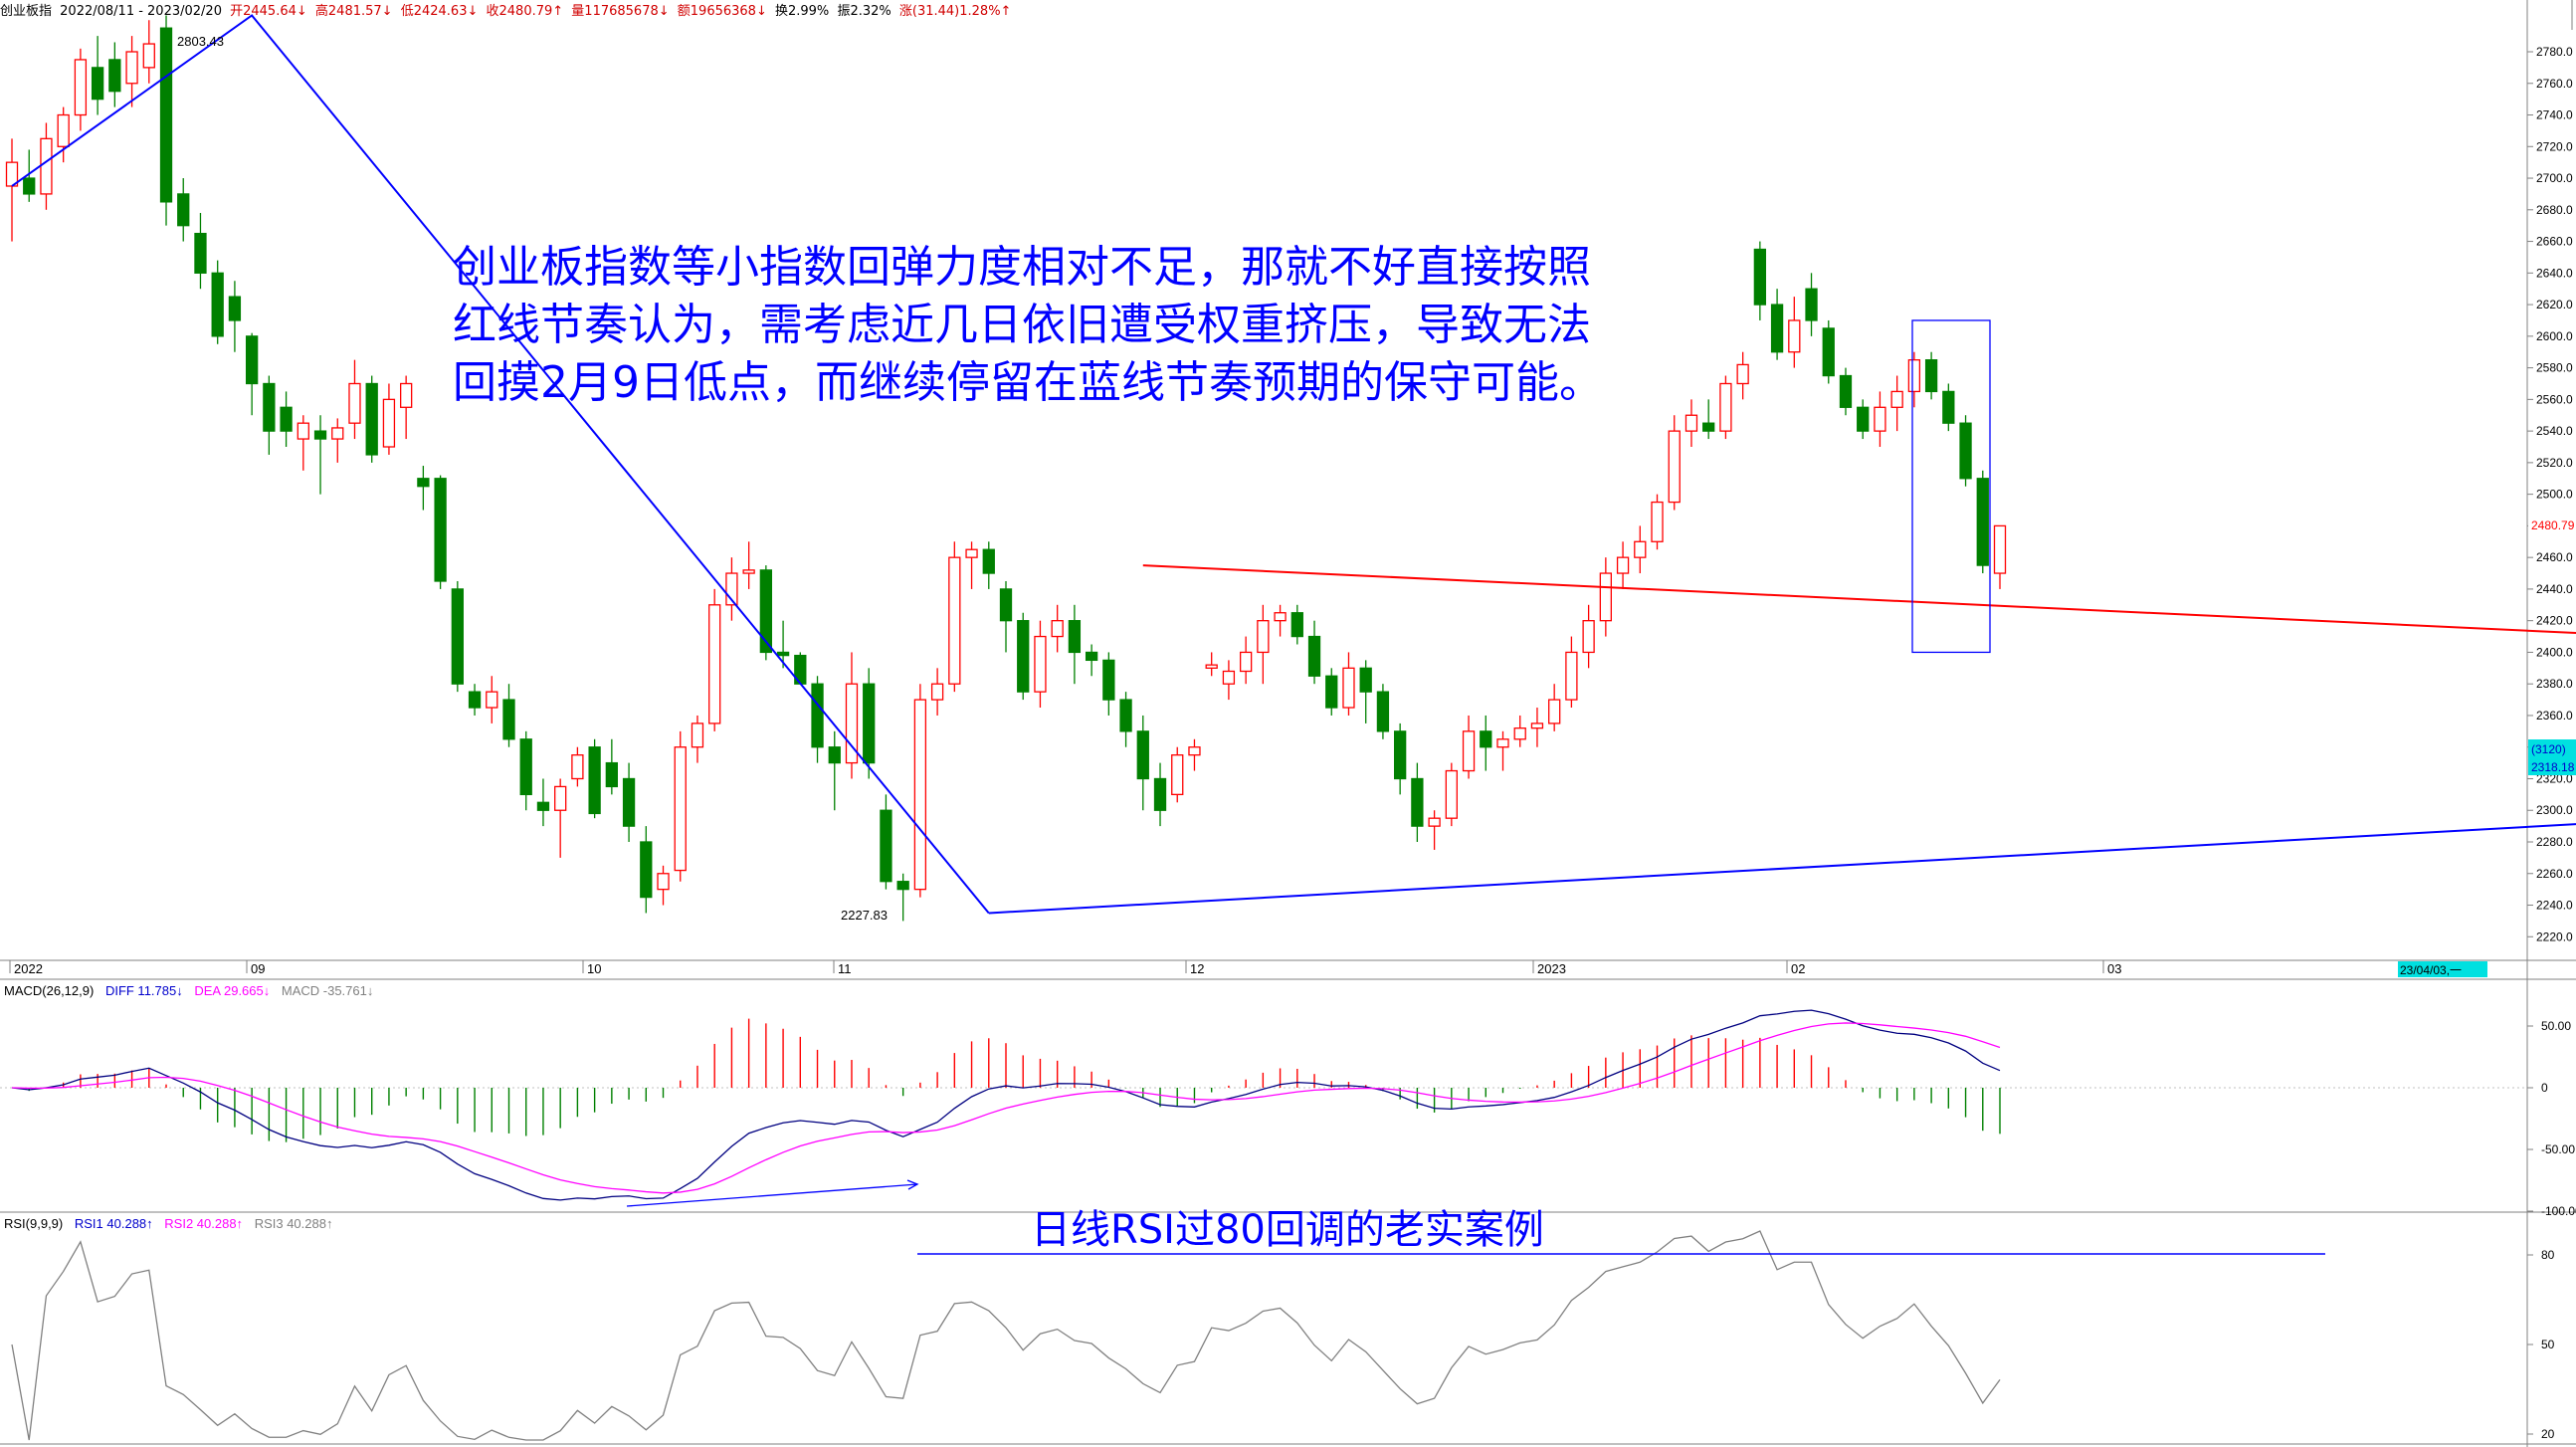 The image size is (2576, 1447). What do you see at coordinates (2554, 336) in the screenshot?
I see `y-tick-label: 2600.0` at bounding box center [2554, 336].